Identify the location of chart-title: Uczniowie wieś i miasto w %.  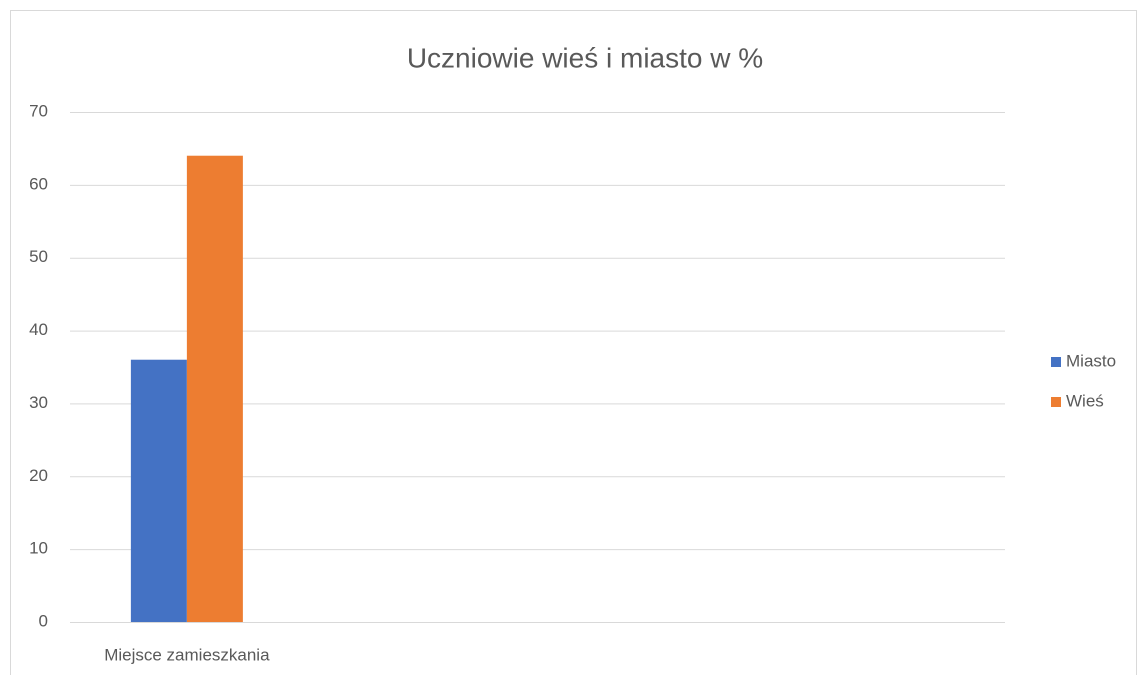
(585, 57).